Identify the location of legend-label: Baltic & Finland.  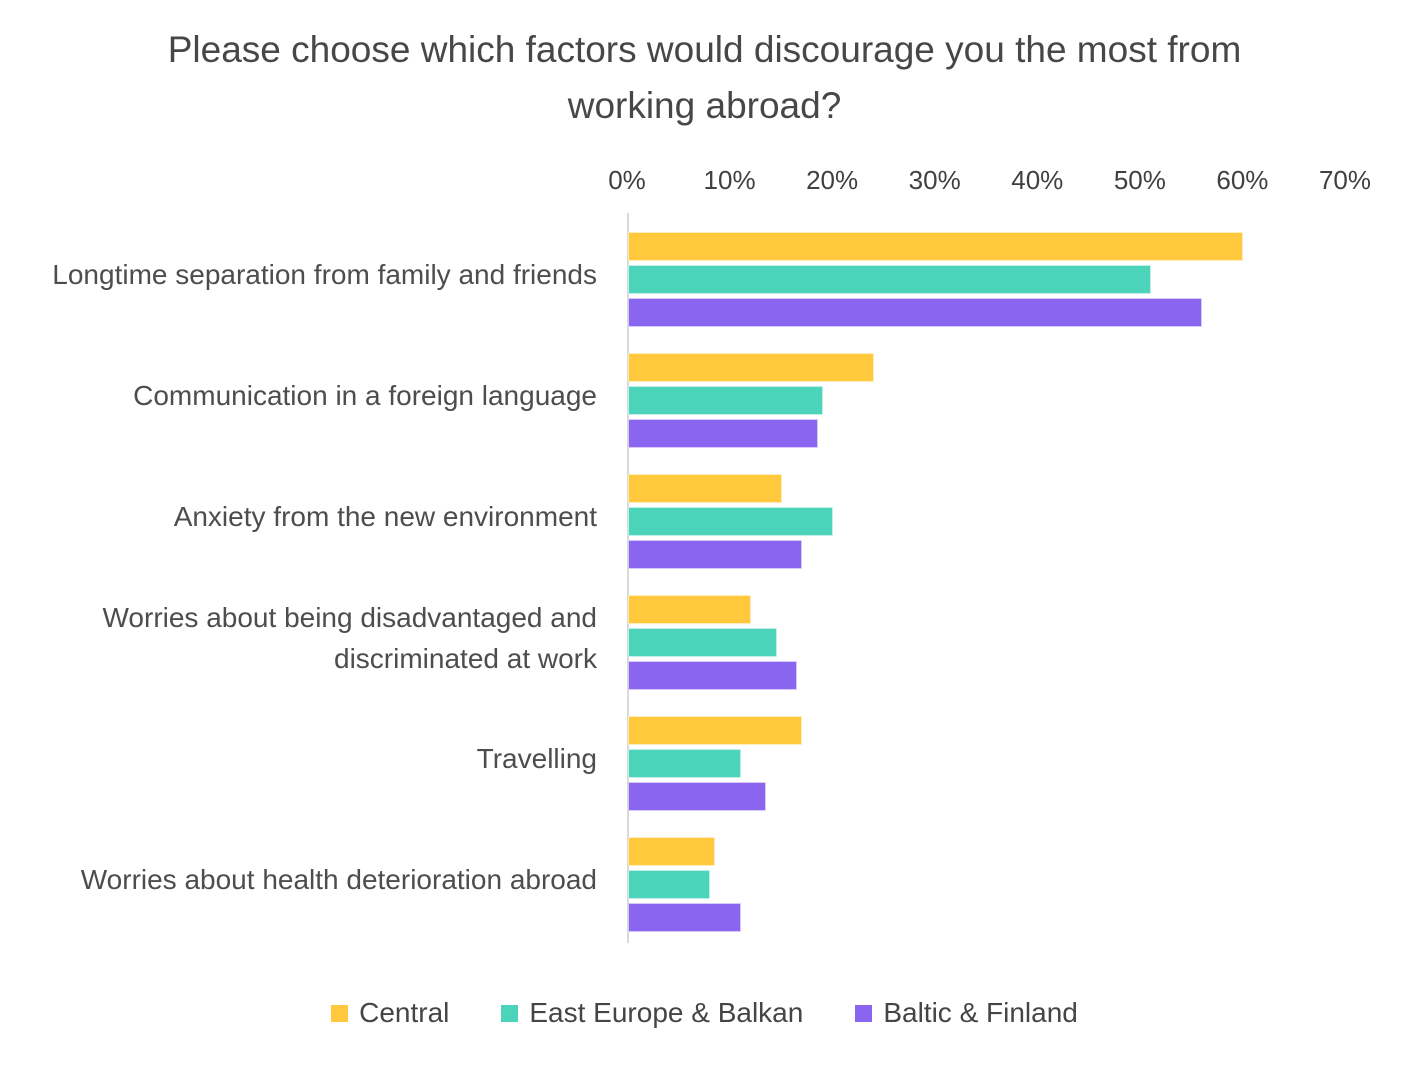
(980, 1012).